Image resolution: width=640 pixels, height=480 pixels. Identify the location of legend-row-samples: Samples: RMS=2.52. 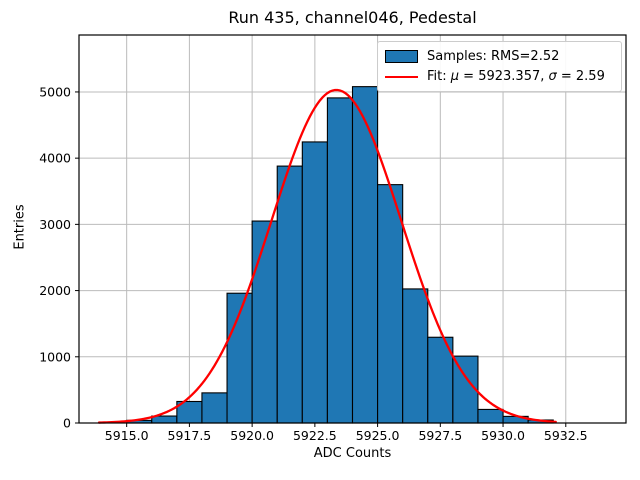
(499, 56).